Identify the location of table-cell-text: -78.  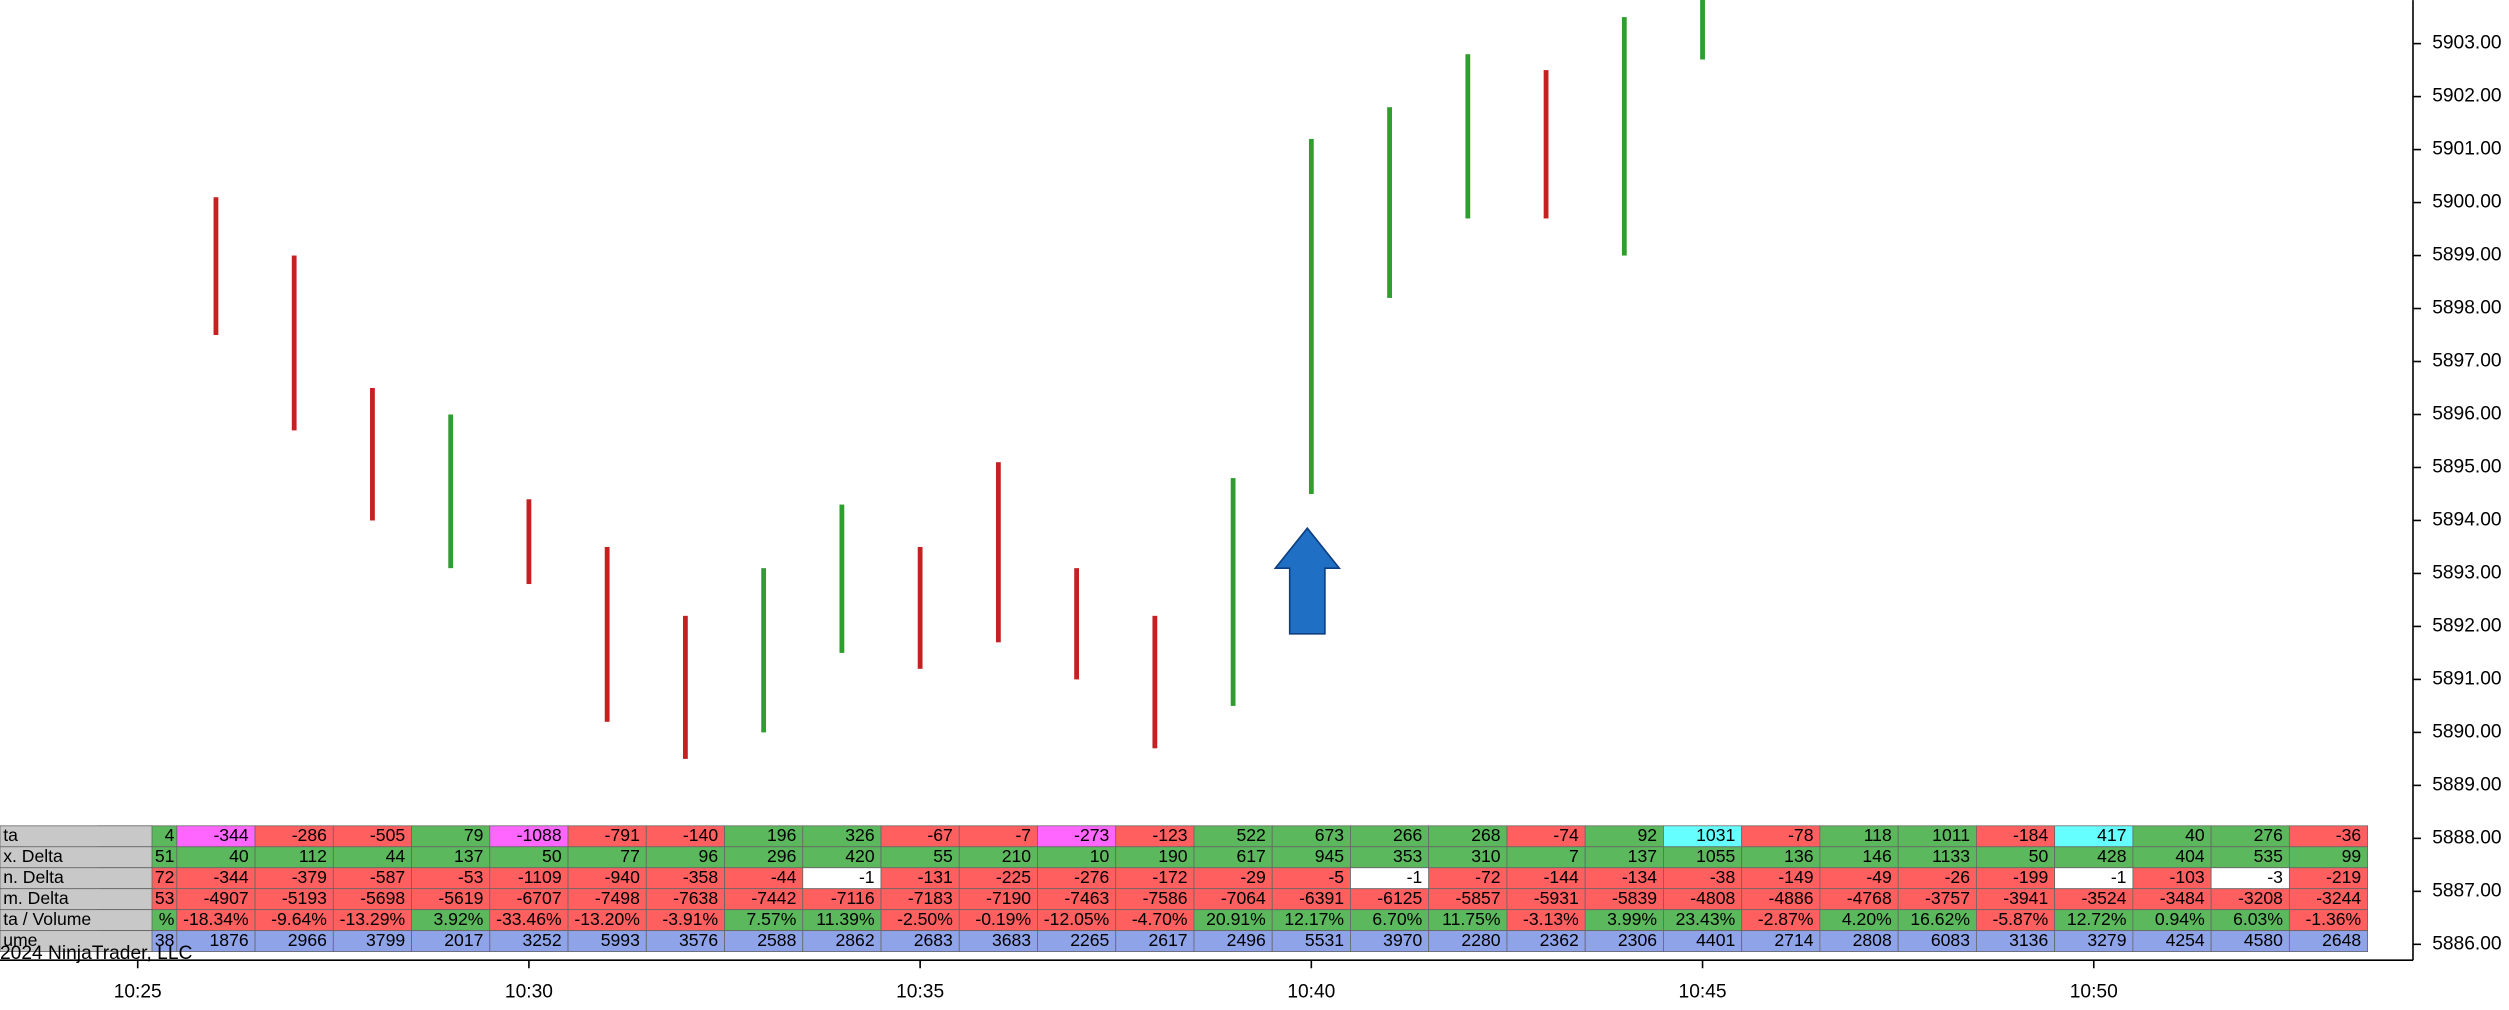
(1801, 835).